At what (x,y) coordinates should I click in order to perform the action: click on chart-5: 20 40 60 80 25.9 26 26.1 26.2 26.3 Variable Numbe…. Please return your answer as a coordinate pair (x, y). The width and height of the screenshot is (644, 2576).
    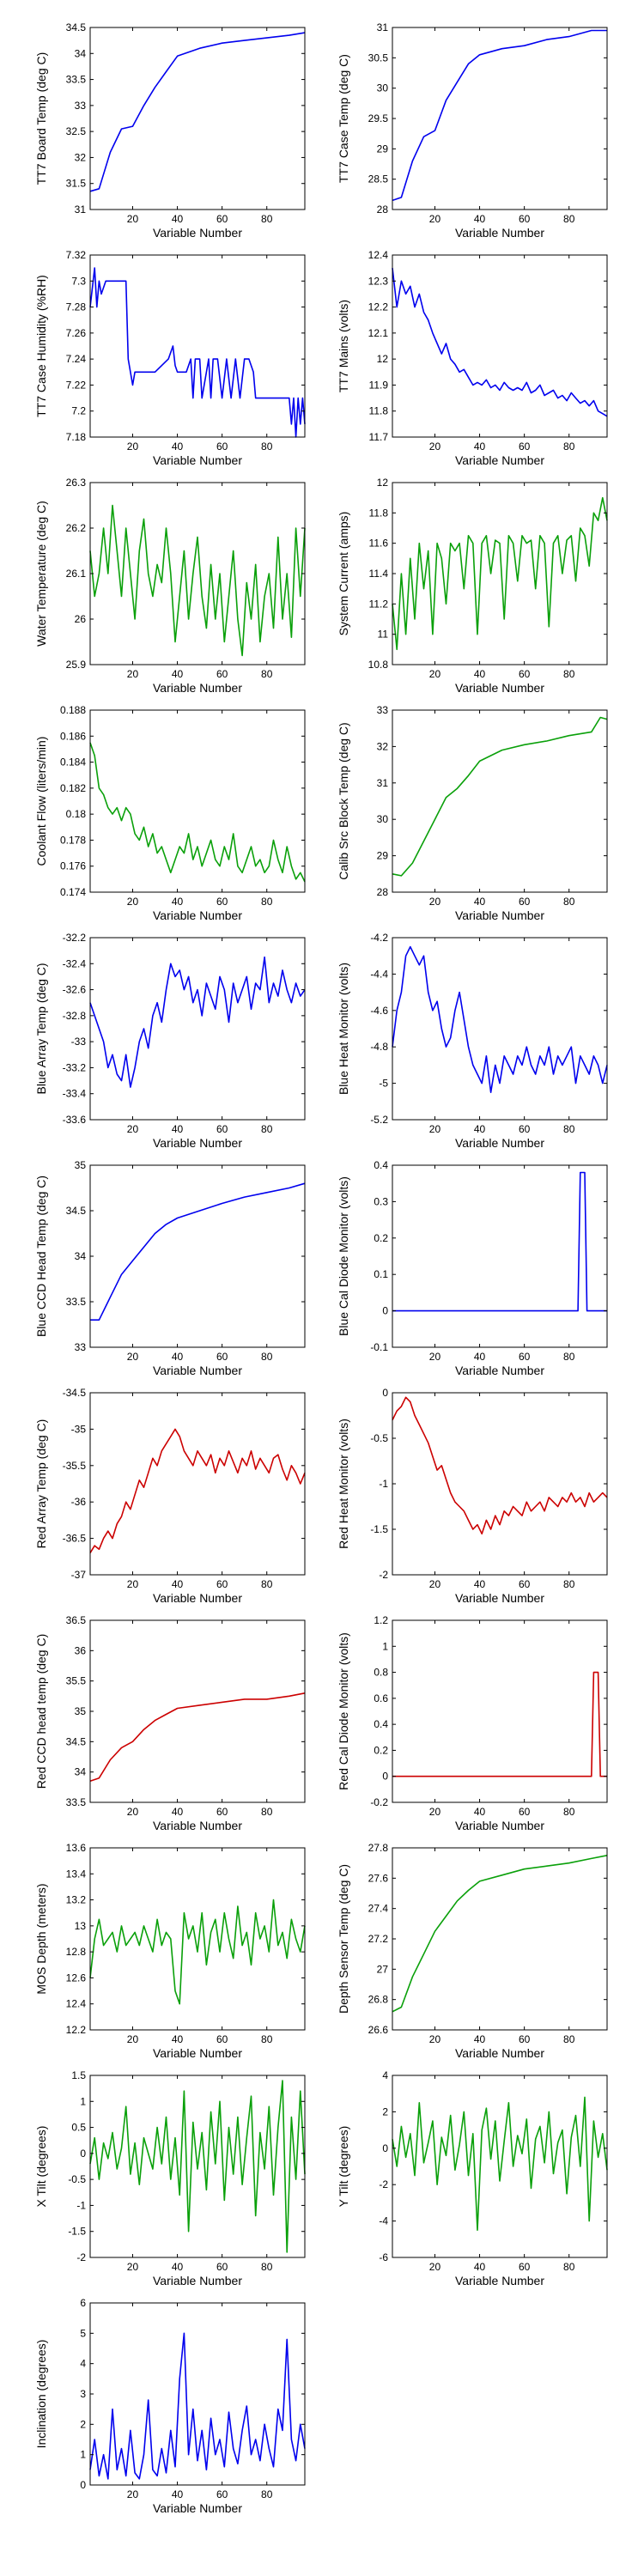
    Looking at the image, I should click on (170, 586).